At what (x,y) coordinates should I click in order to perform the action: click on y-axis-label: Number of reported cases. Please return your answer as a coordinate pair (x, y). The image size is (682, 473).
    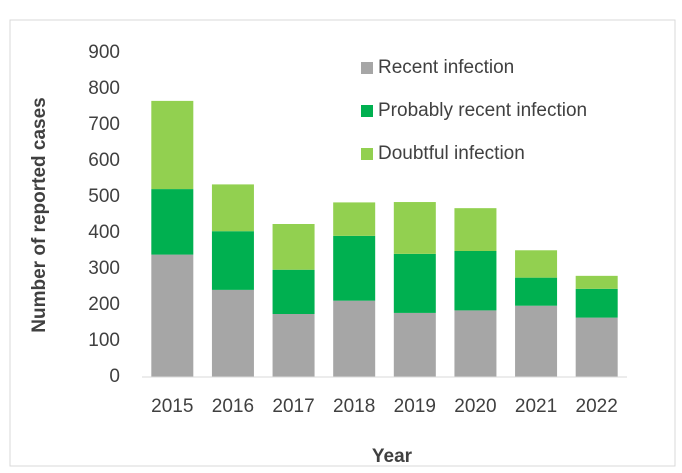
    Looking at the image, I should click on (39, 214).